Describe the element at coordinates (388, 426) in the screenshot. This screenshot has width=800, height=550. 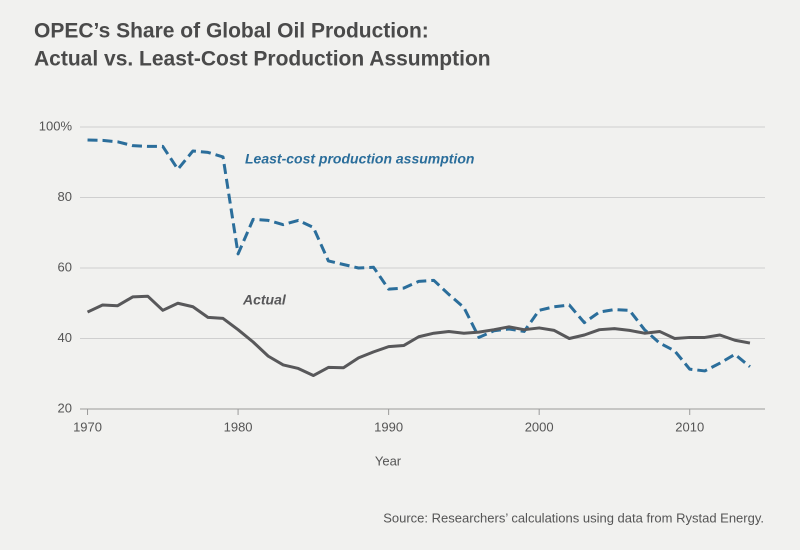
I see `x-tick-label: 1990` at that location.